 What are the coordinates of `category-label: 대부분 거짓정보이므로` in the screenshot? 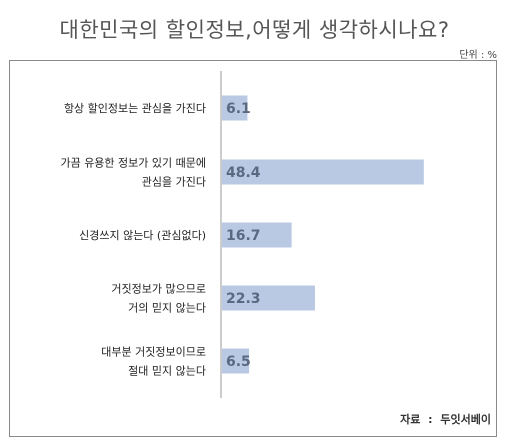 It's located at (153, 352).